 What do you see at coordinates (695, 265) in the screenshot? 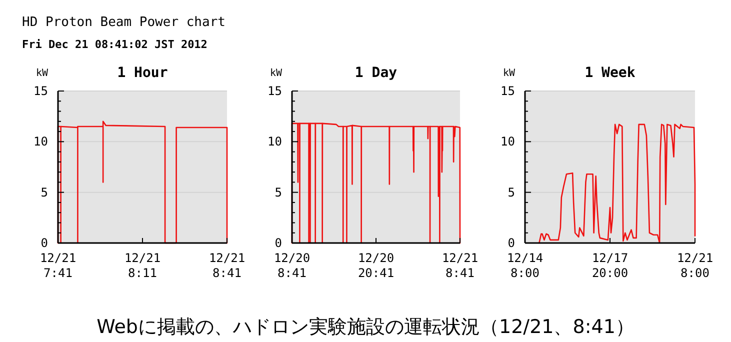
I see `x-tick-label: 12/21 8:00` at bounding box center [695, 265].